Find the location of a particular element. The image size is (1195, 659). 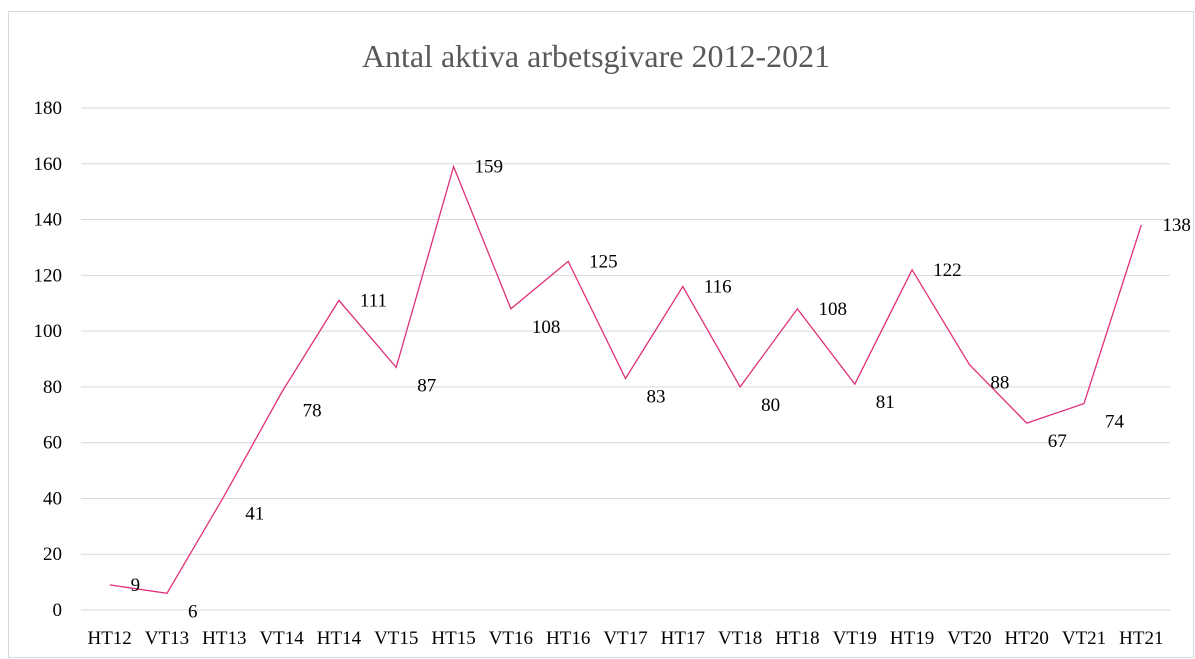

data-label: 67 is located at coordinates (1057, 441).